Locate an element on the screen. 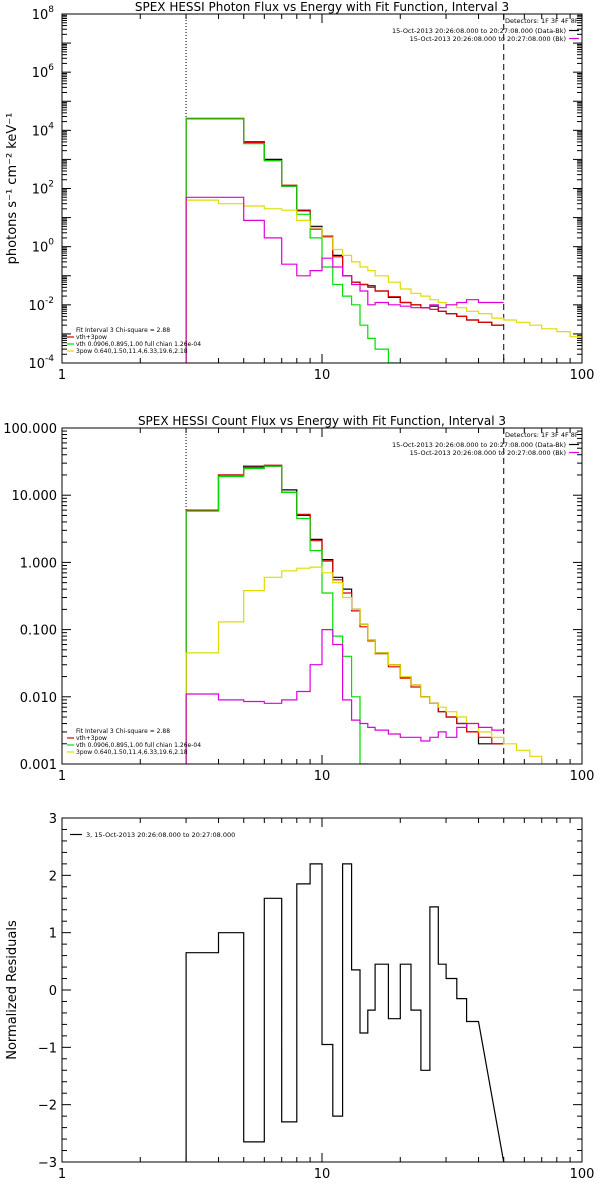 The width and height of the screenshot is (600, 1200). y-tick-label: 10⁻⁴ is located at coordinates (41, 363).